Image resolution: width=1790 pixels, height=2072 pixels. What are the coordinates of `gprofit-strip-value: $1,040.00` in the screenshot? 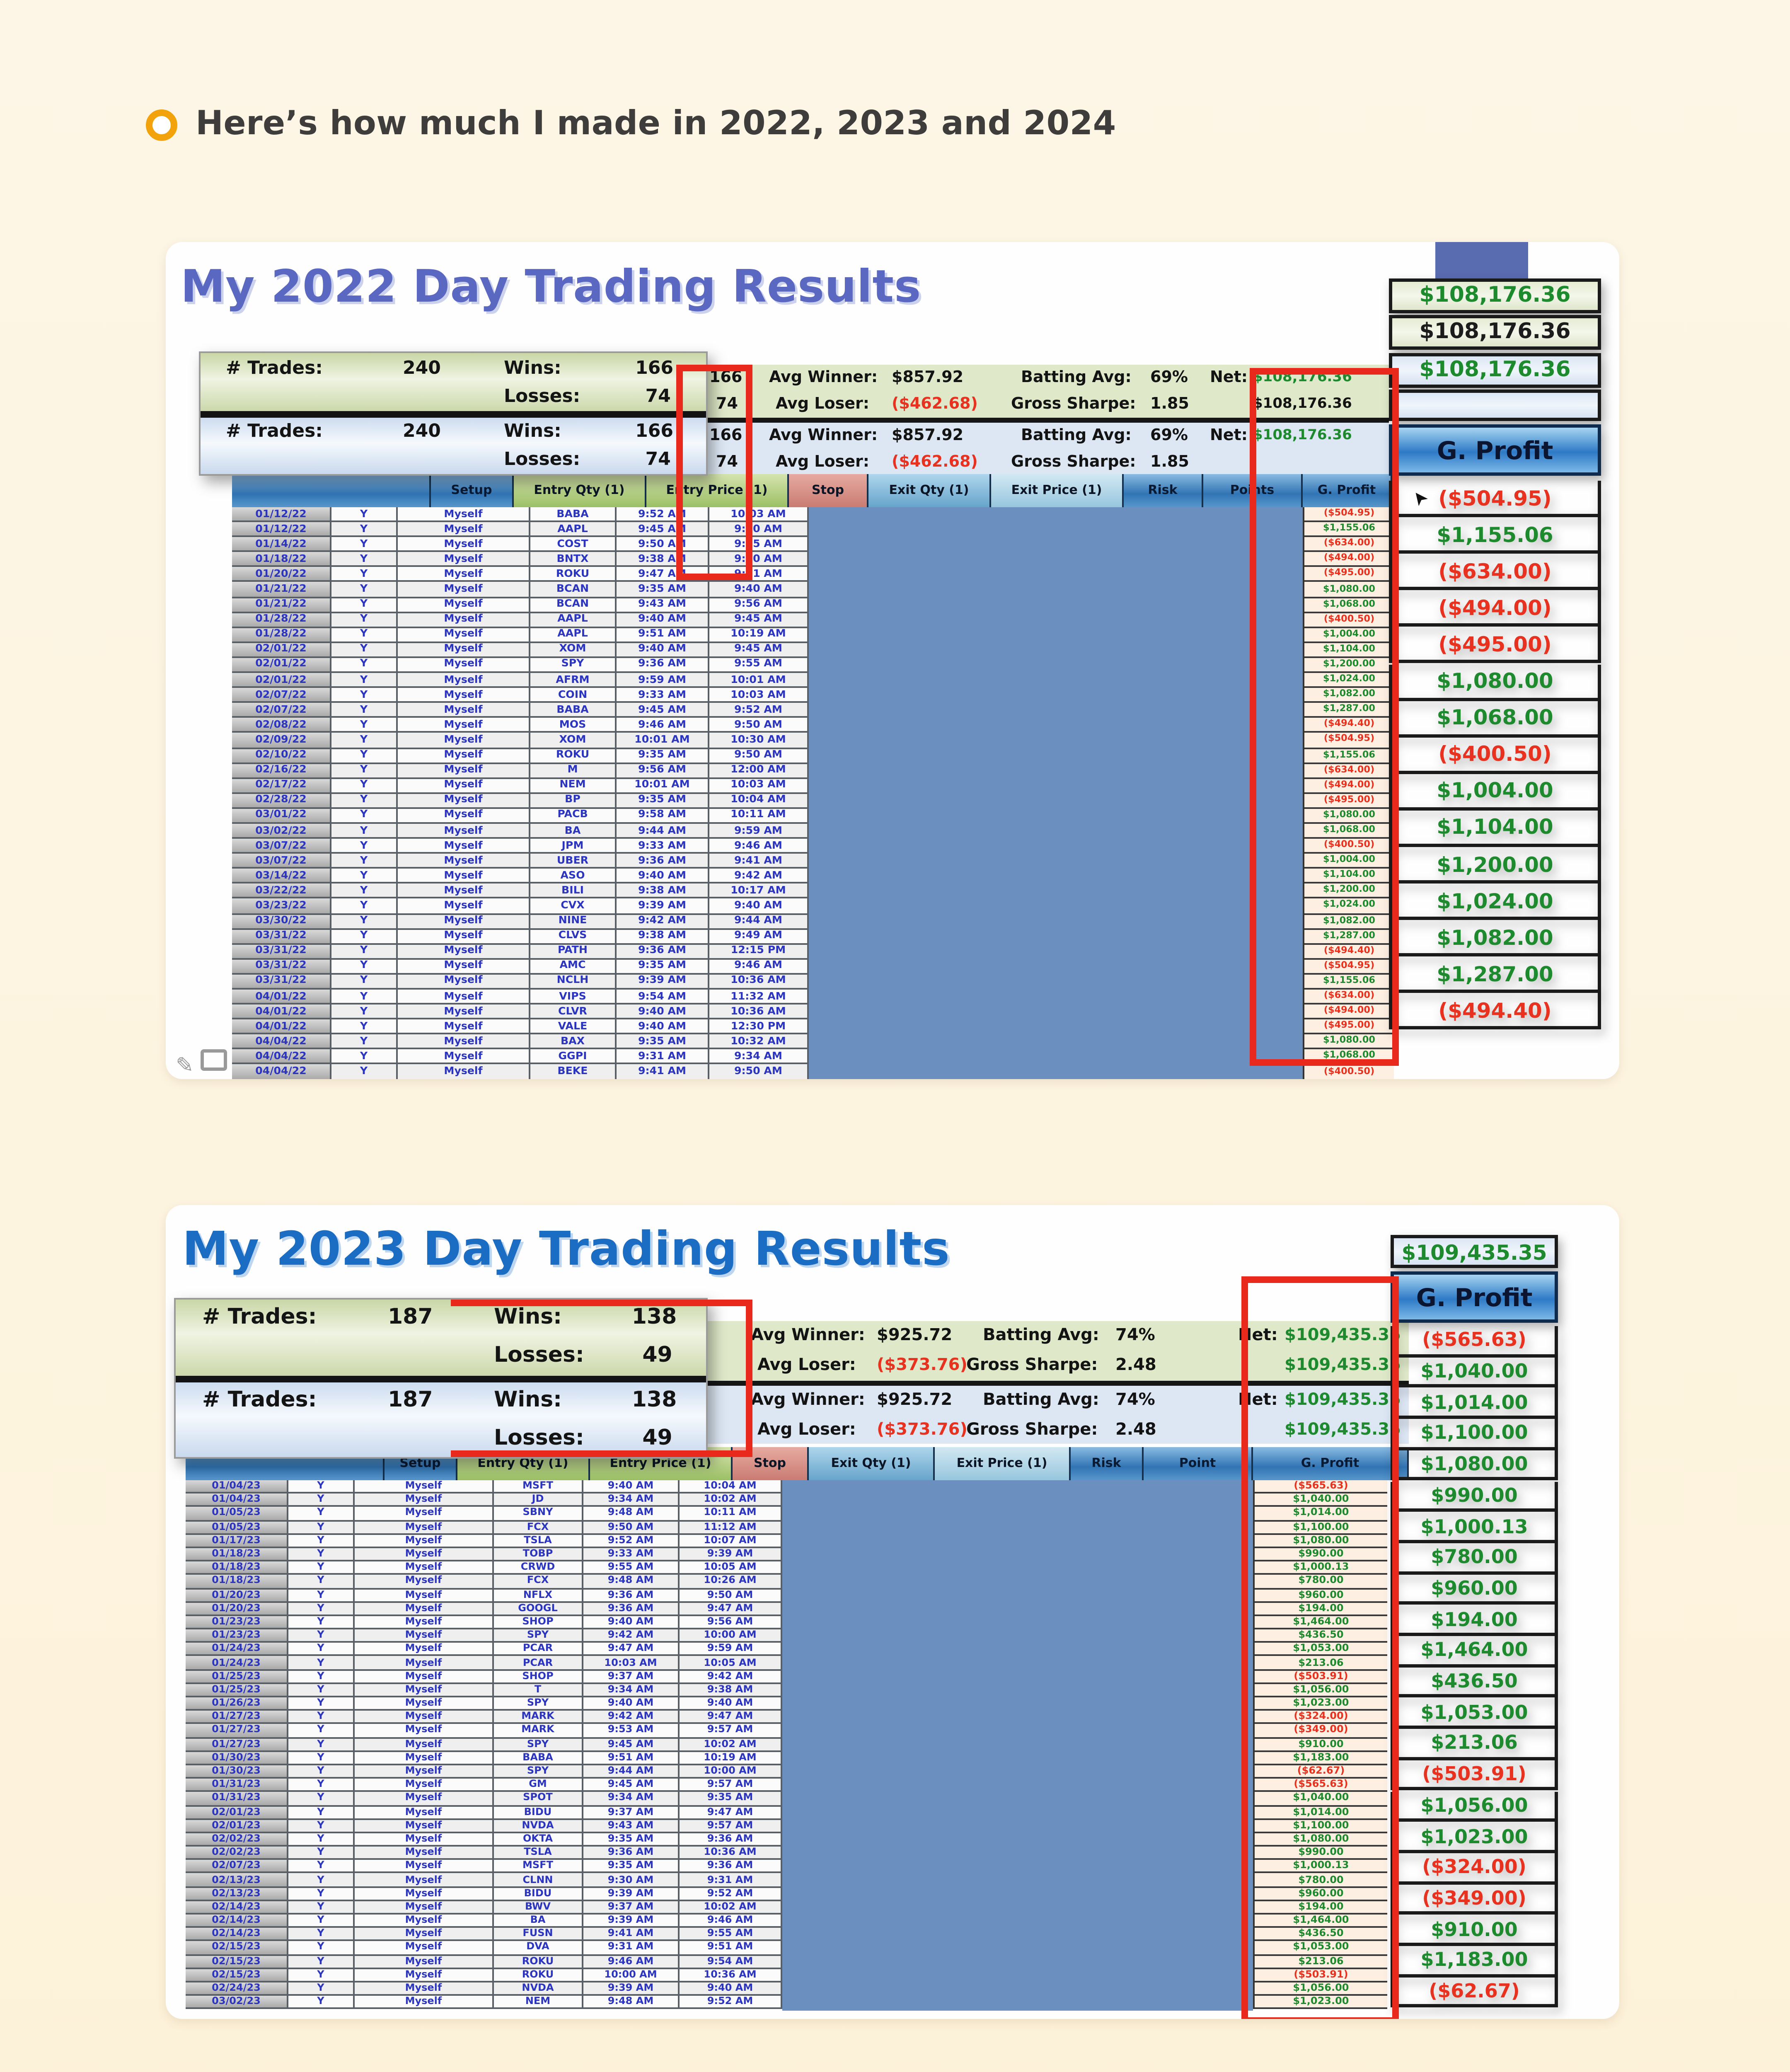 It's located at (1321, 1799).